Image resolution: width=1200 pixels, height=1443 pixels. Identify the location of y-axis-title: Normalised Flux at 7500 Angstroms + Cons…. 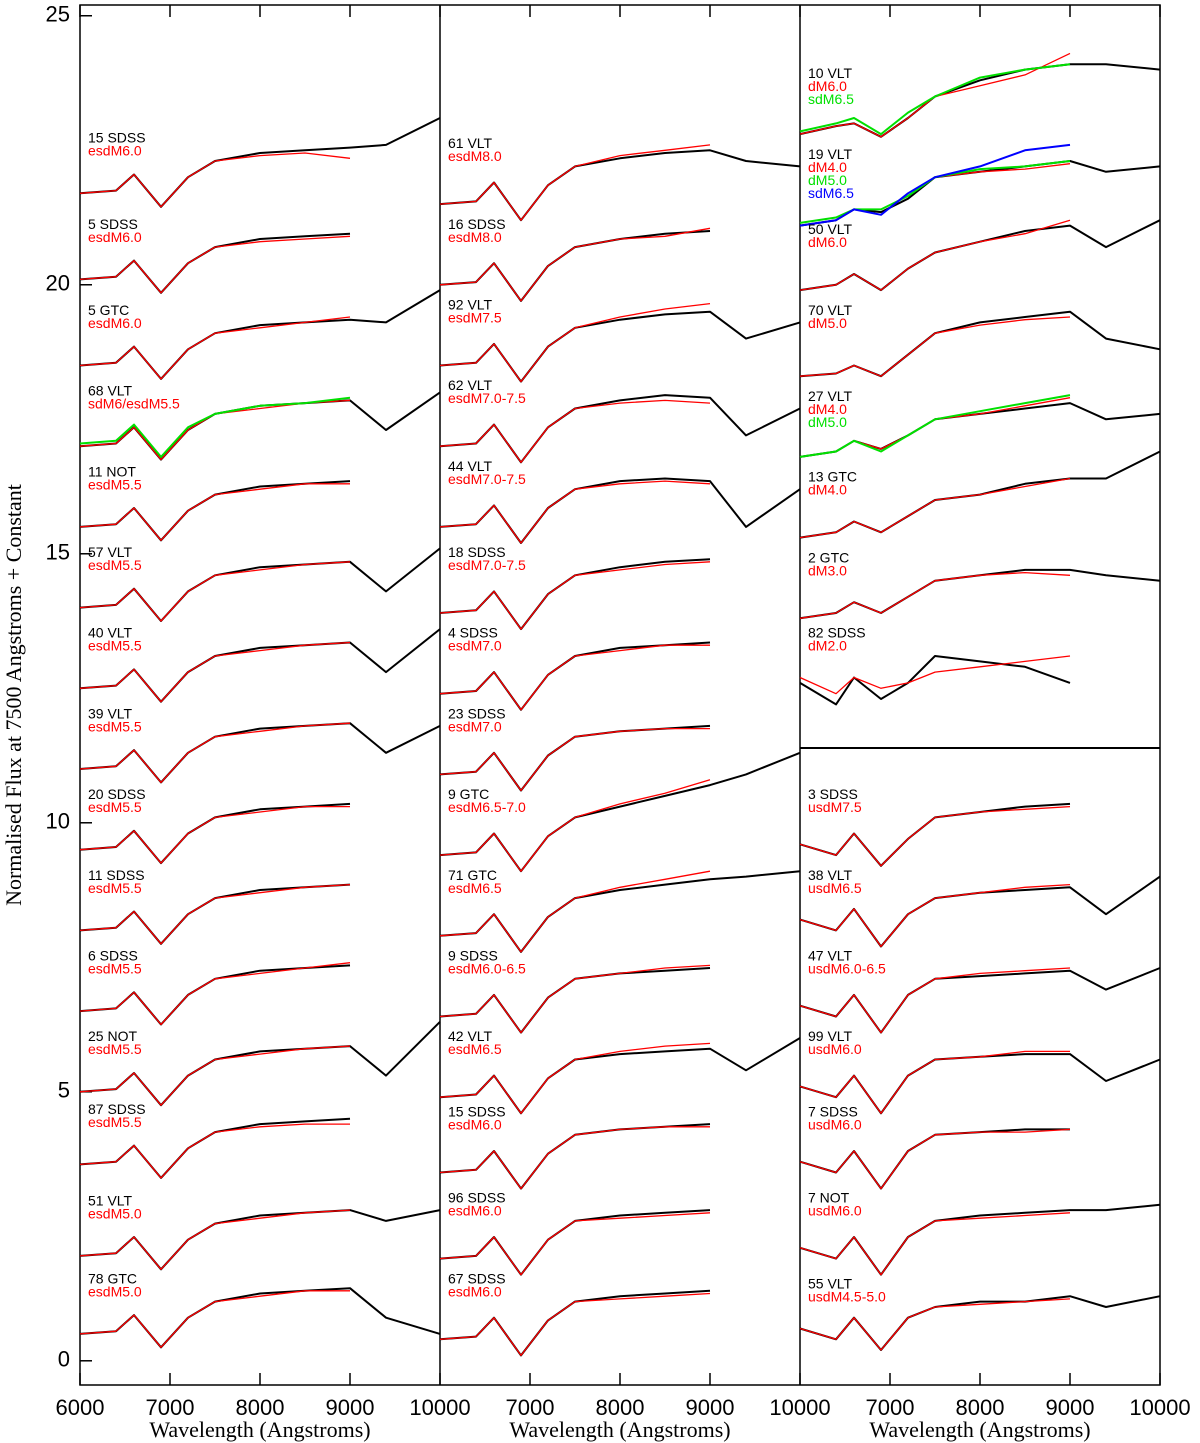
(13, 695).